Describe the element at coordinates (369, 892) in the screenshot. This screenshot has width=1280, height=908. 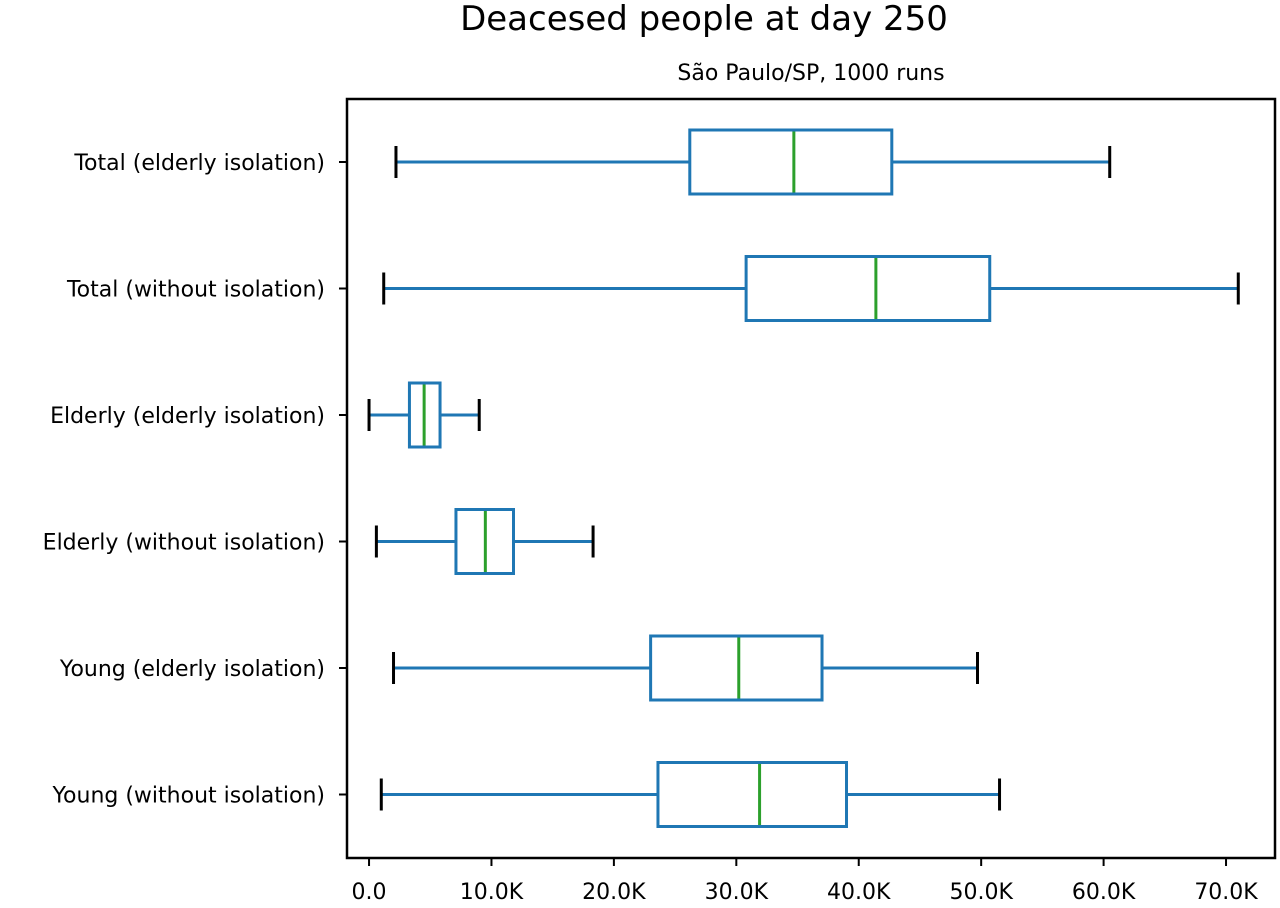
I see `x-tick-label: 0.0` at that location.